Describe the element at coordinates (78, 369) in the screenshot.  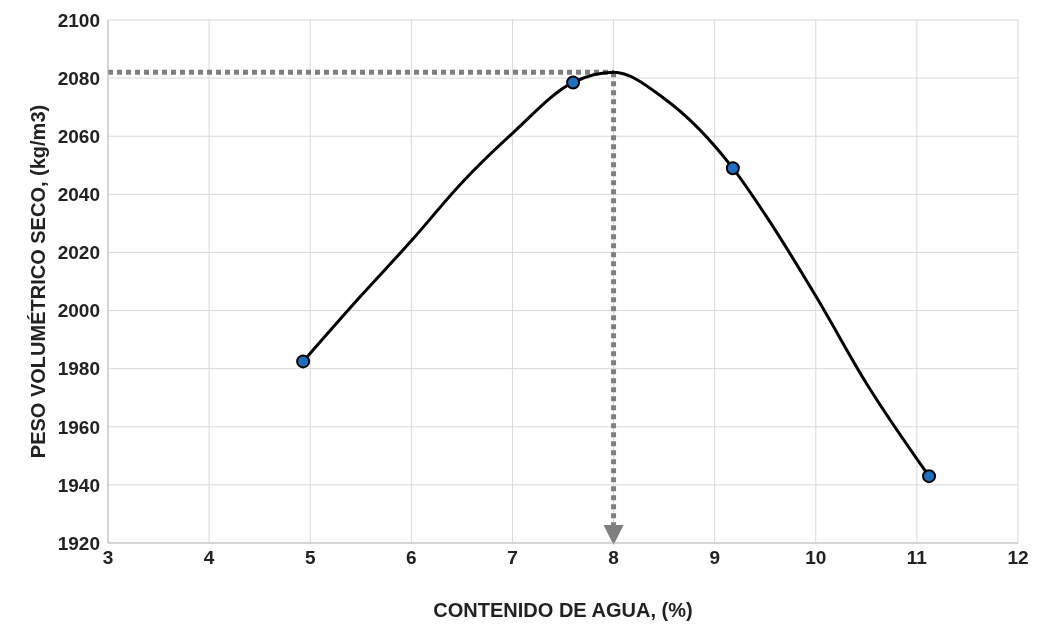
I see `y-tick-label: 1980` at that location.